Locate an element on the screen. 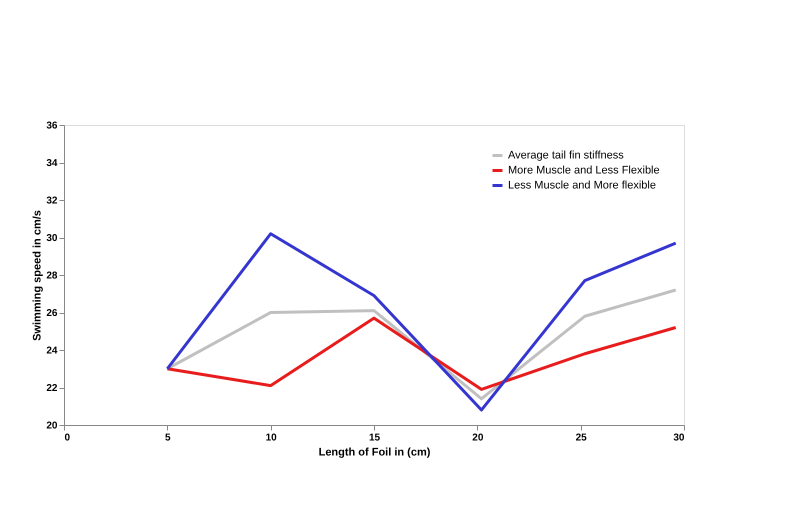 Image resolution: width=798 pixels, height=531 pixels. y-tick-label: 36 is located at coordinates (52, 126).